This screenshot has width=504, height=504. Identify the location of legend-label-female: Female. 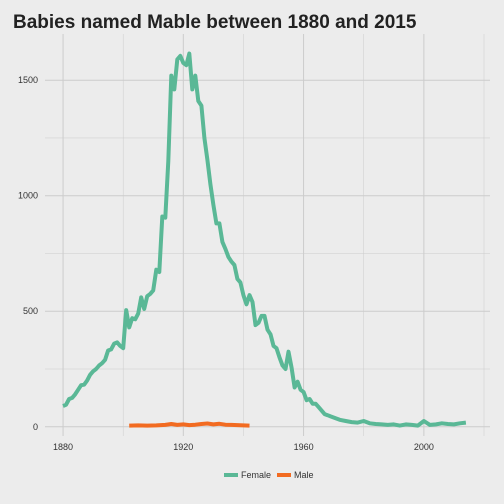
(256, 475).